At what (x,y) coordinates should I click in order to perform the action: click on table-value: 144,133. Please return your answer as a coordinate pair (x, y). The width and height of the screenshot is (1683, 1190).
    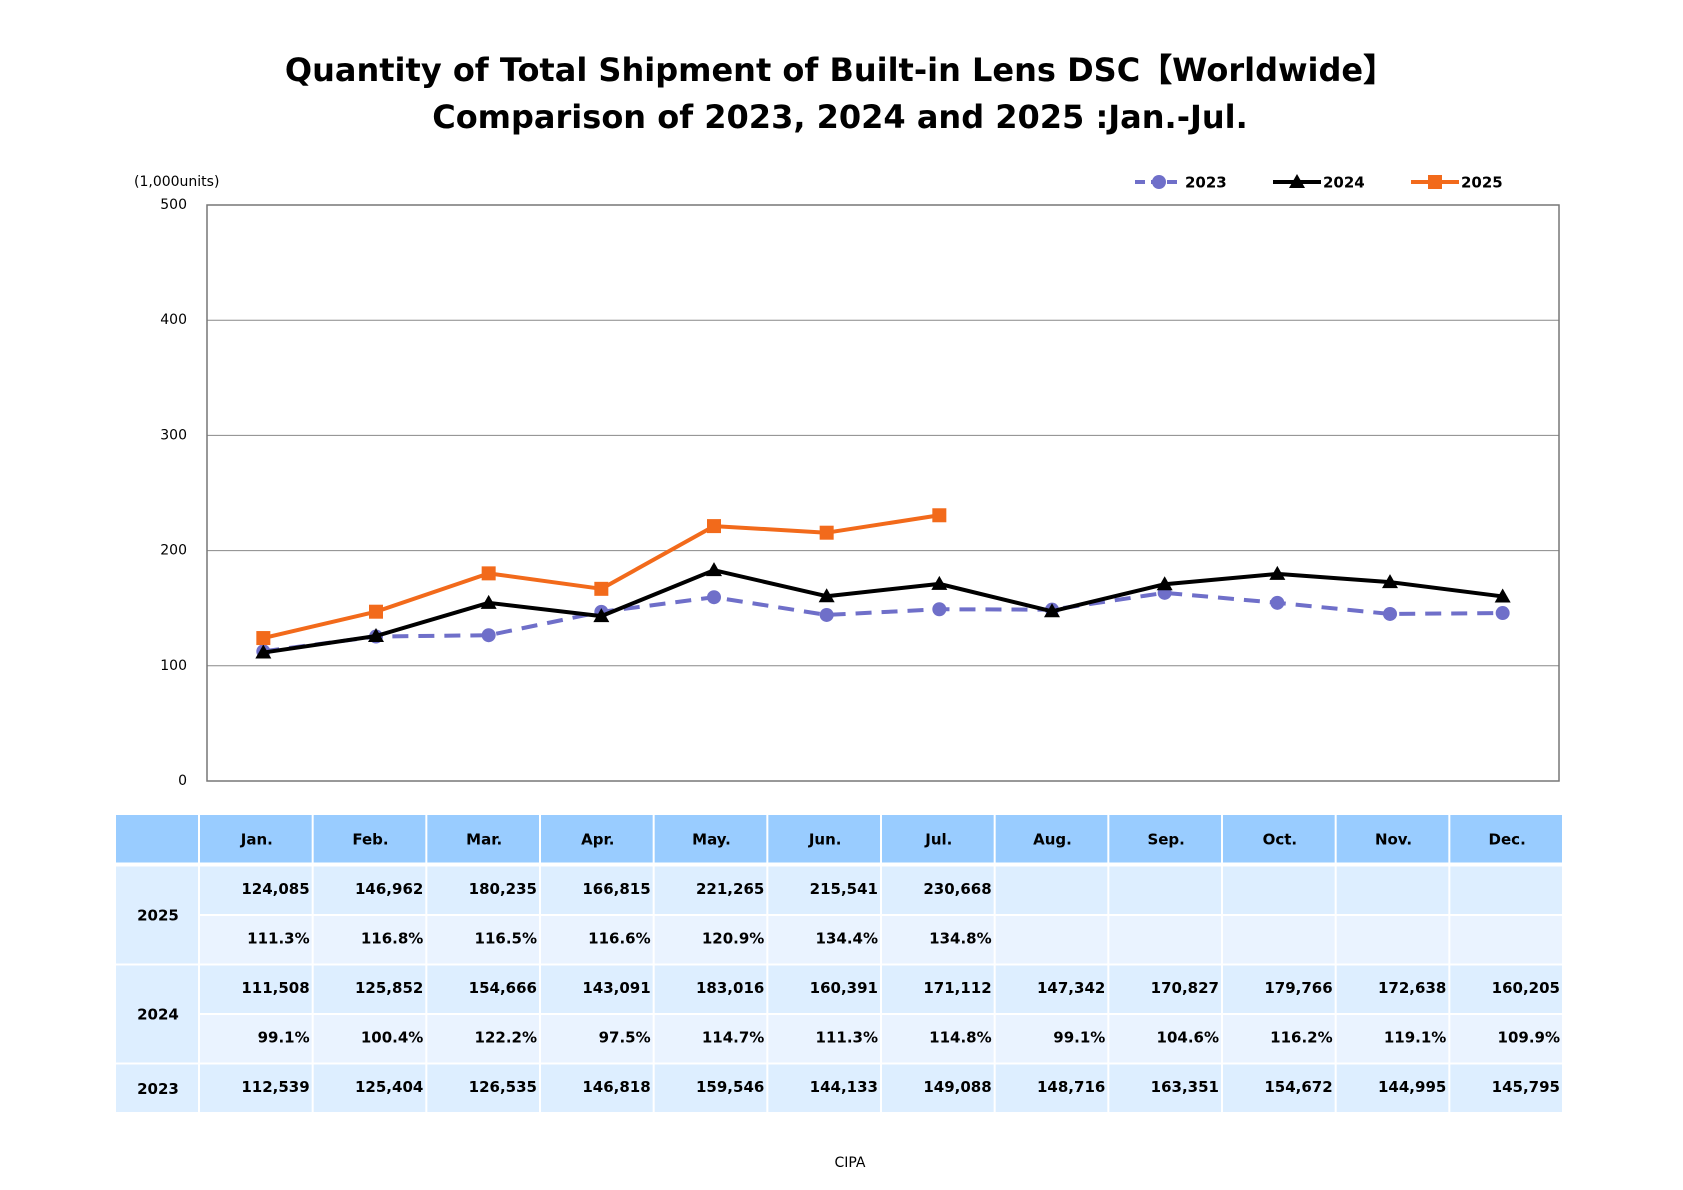
    Looking at the image, I should click on (844, 1087).